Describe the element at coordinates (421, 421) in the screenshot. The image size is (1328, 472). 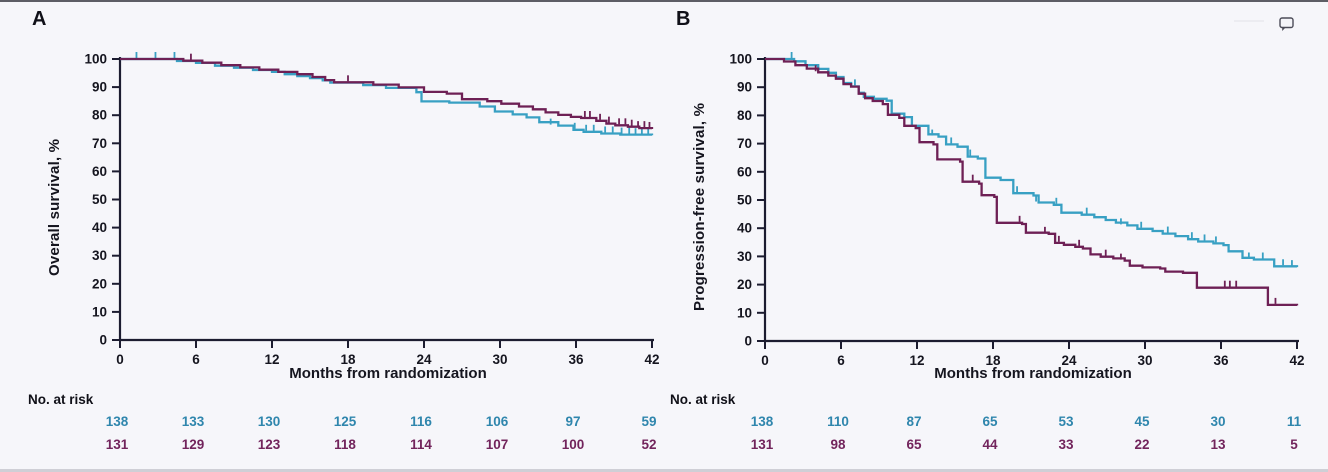
I see `risk-count-overall-survival-arm-cyan: 116` at that location.